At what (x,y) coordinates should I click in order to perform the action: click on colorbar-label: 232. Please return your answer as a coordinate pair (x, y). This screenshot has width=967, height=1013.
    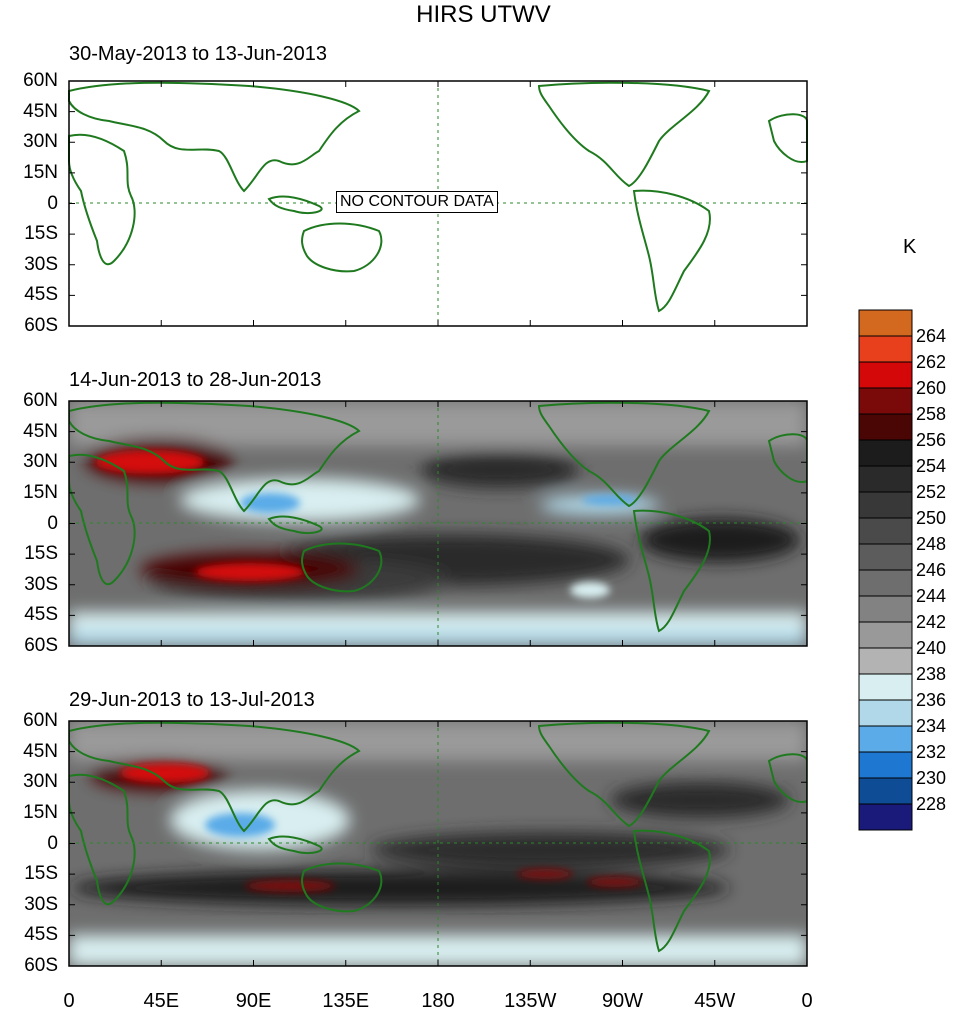
    Looking at the image, I should click on (931, 752).